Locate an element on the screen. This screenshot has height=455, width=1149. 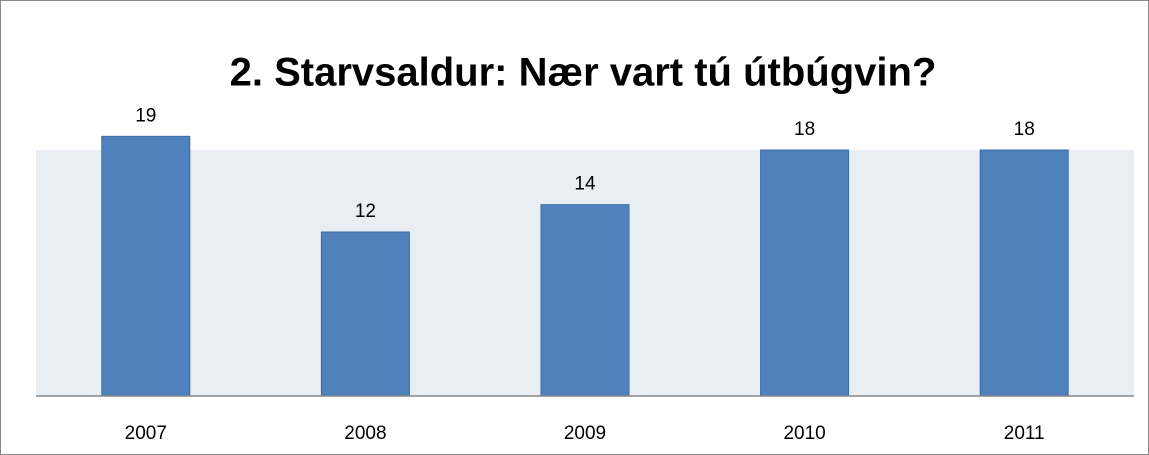
x-tick-label: 2009 is located at coordinates (585, 433).